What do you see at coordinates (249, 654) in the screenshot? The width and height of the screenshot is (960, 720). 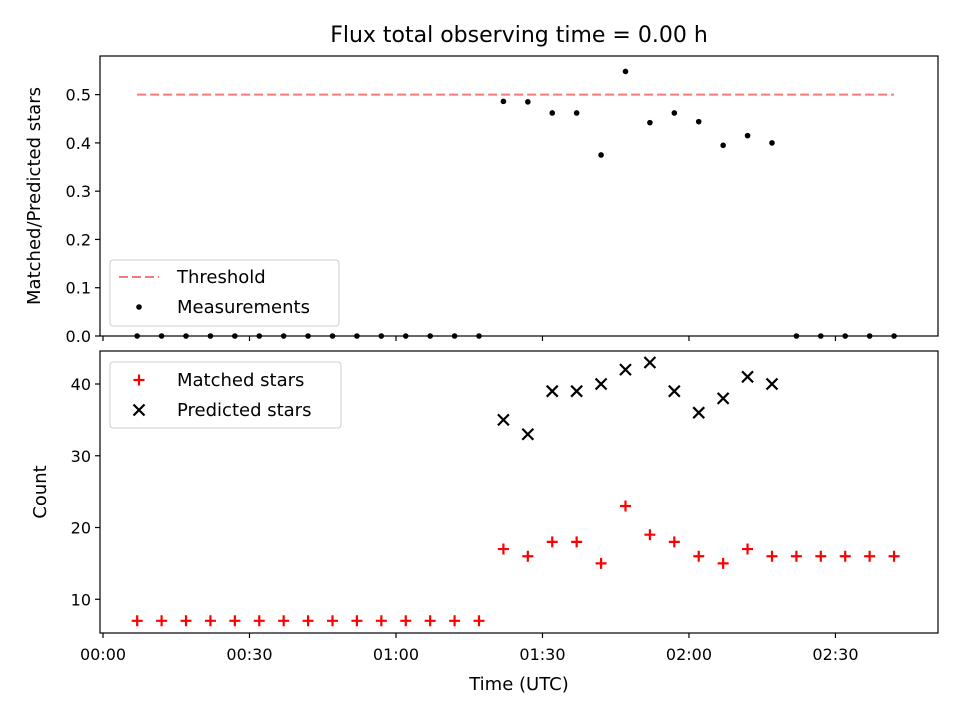 I see `x-tick-label: 00:30` at bounding box center [249, 654].